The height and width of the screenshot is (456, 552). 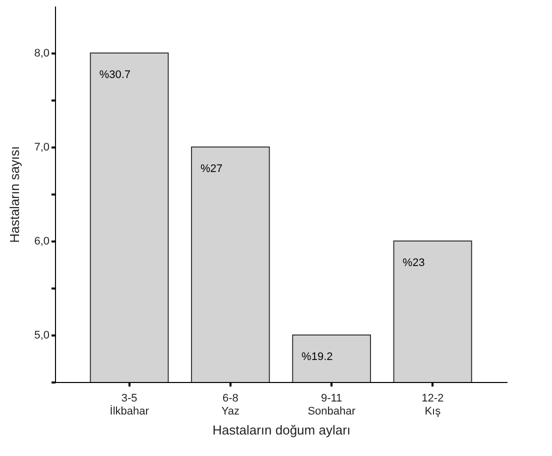 What do you see at coordinates (281, 430) in the screenshot?
I see `x-axis-title: Hastaların doğum ayları` at bounding box center [281, 430].